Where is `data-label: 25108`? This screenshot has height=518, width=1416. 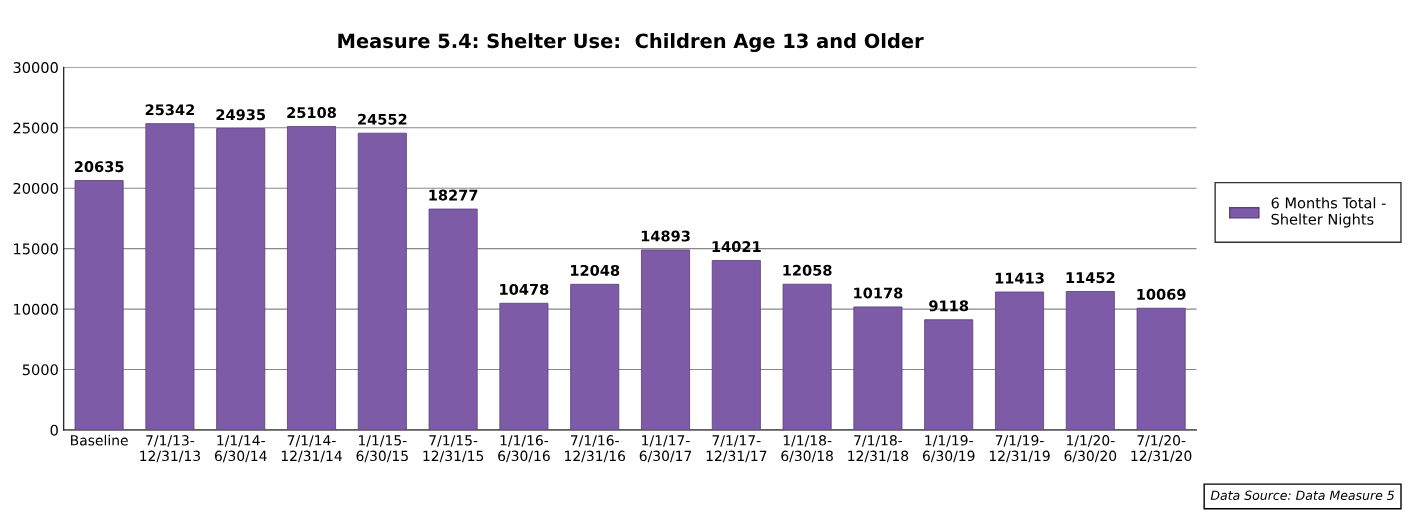
data-label: 25108 is located at coordinates (311, 113).